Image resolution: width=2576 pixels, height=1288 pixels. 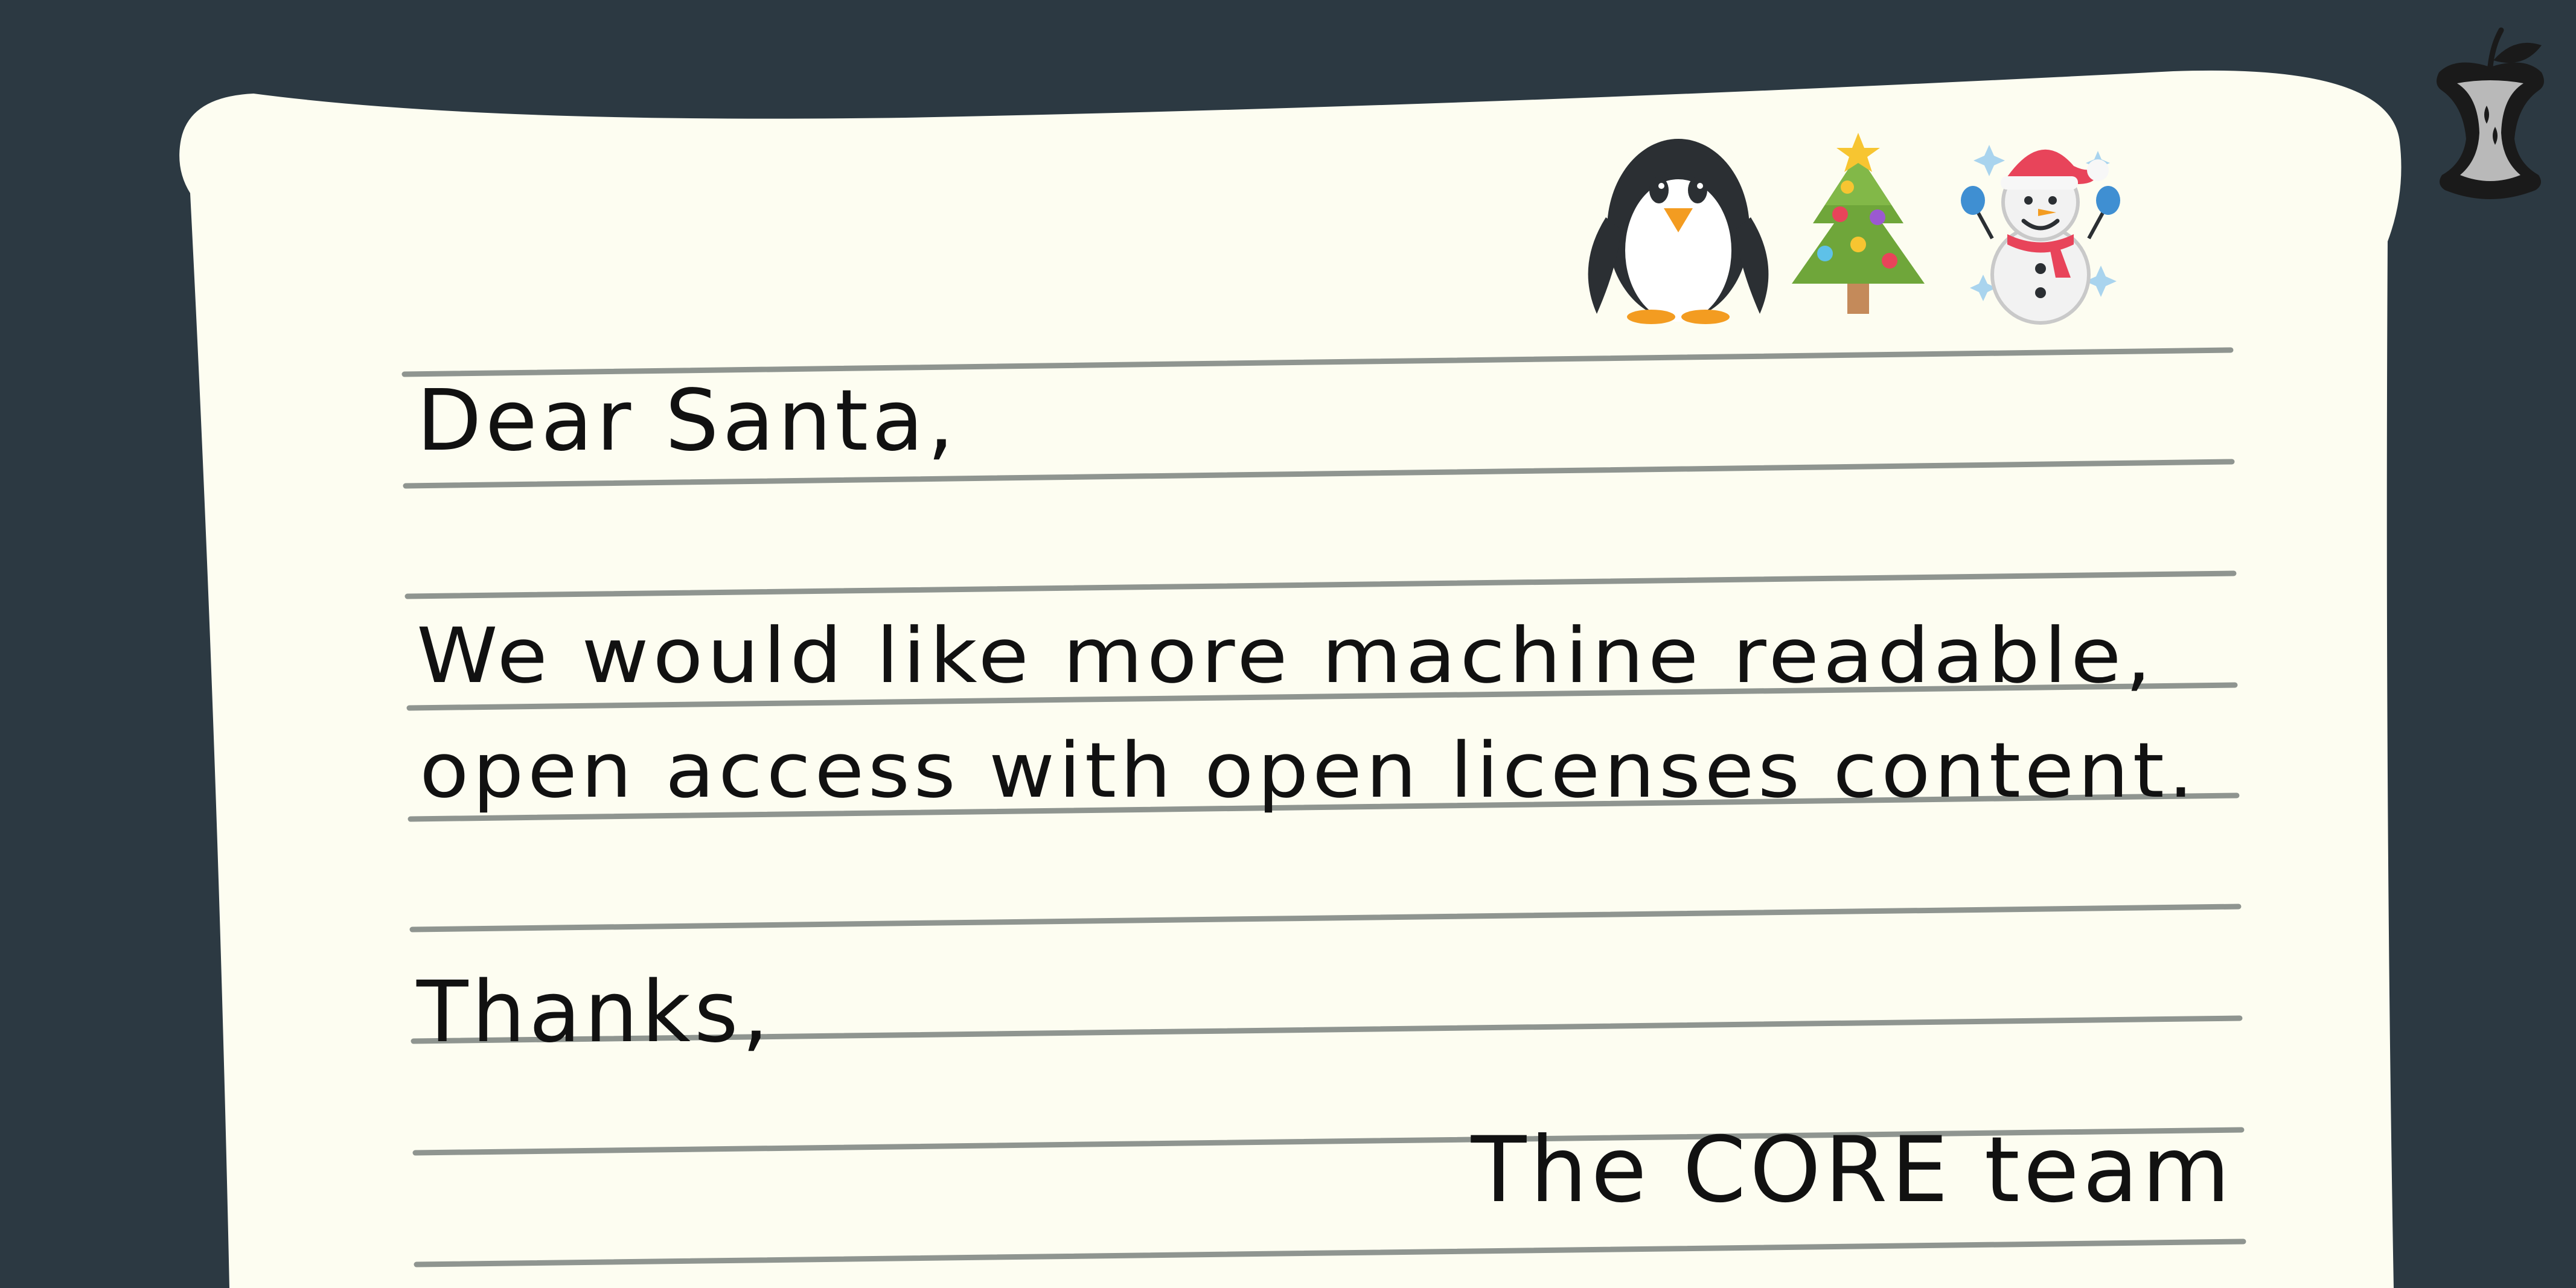 What do you see at coordinates (1286, 655) in the screenshot?
I see `body-line-1: We would like more machine readable,` at bounding box center [1286, 655].